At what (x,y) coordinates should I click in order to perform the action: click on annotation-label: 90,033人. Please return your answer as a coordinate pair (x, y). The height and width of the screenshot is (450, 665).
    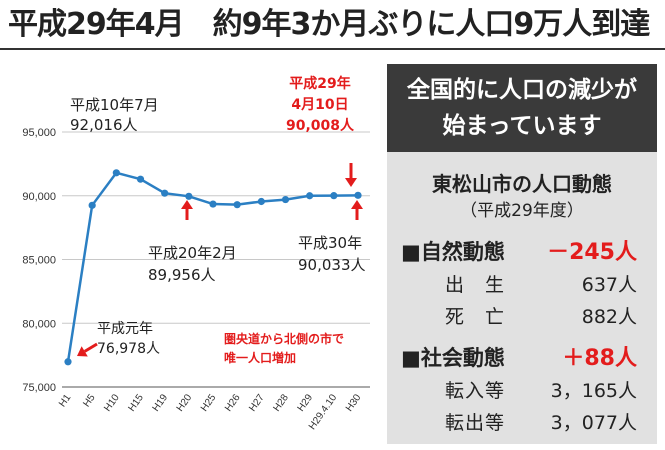
    Looking at the image, I should click on (332, 265).